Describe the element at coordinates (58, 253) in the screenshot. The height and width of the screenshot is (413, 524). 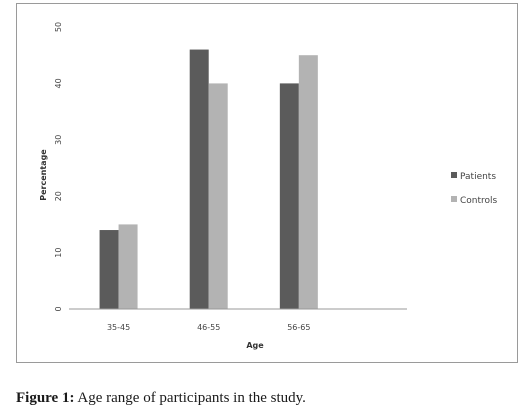
I see `y-tick-label: 10` at that location.